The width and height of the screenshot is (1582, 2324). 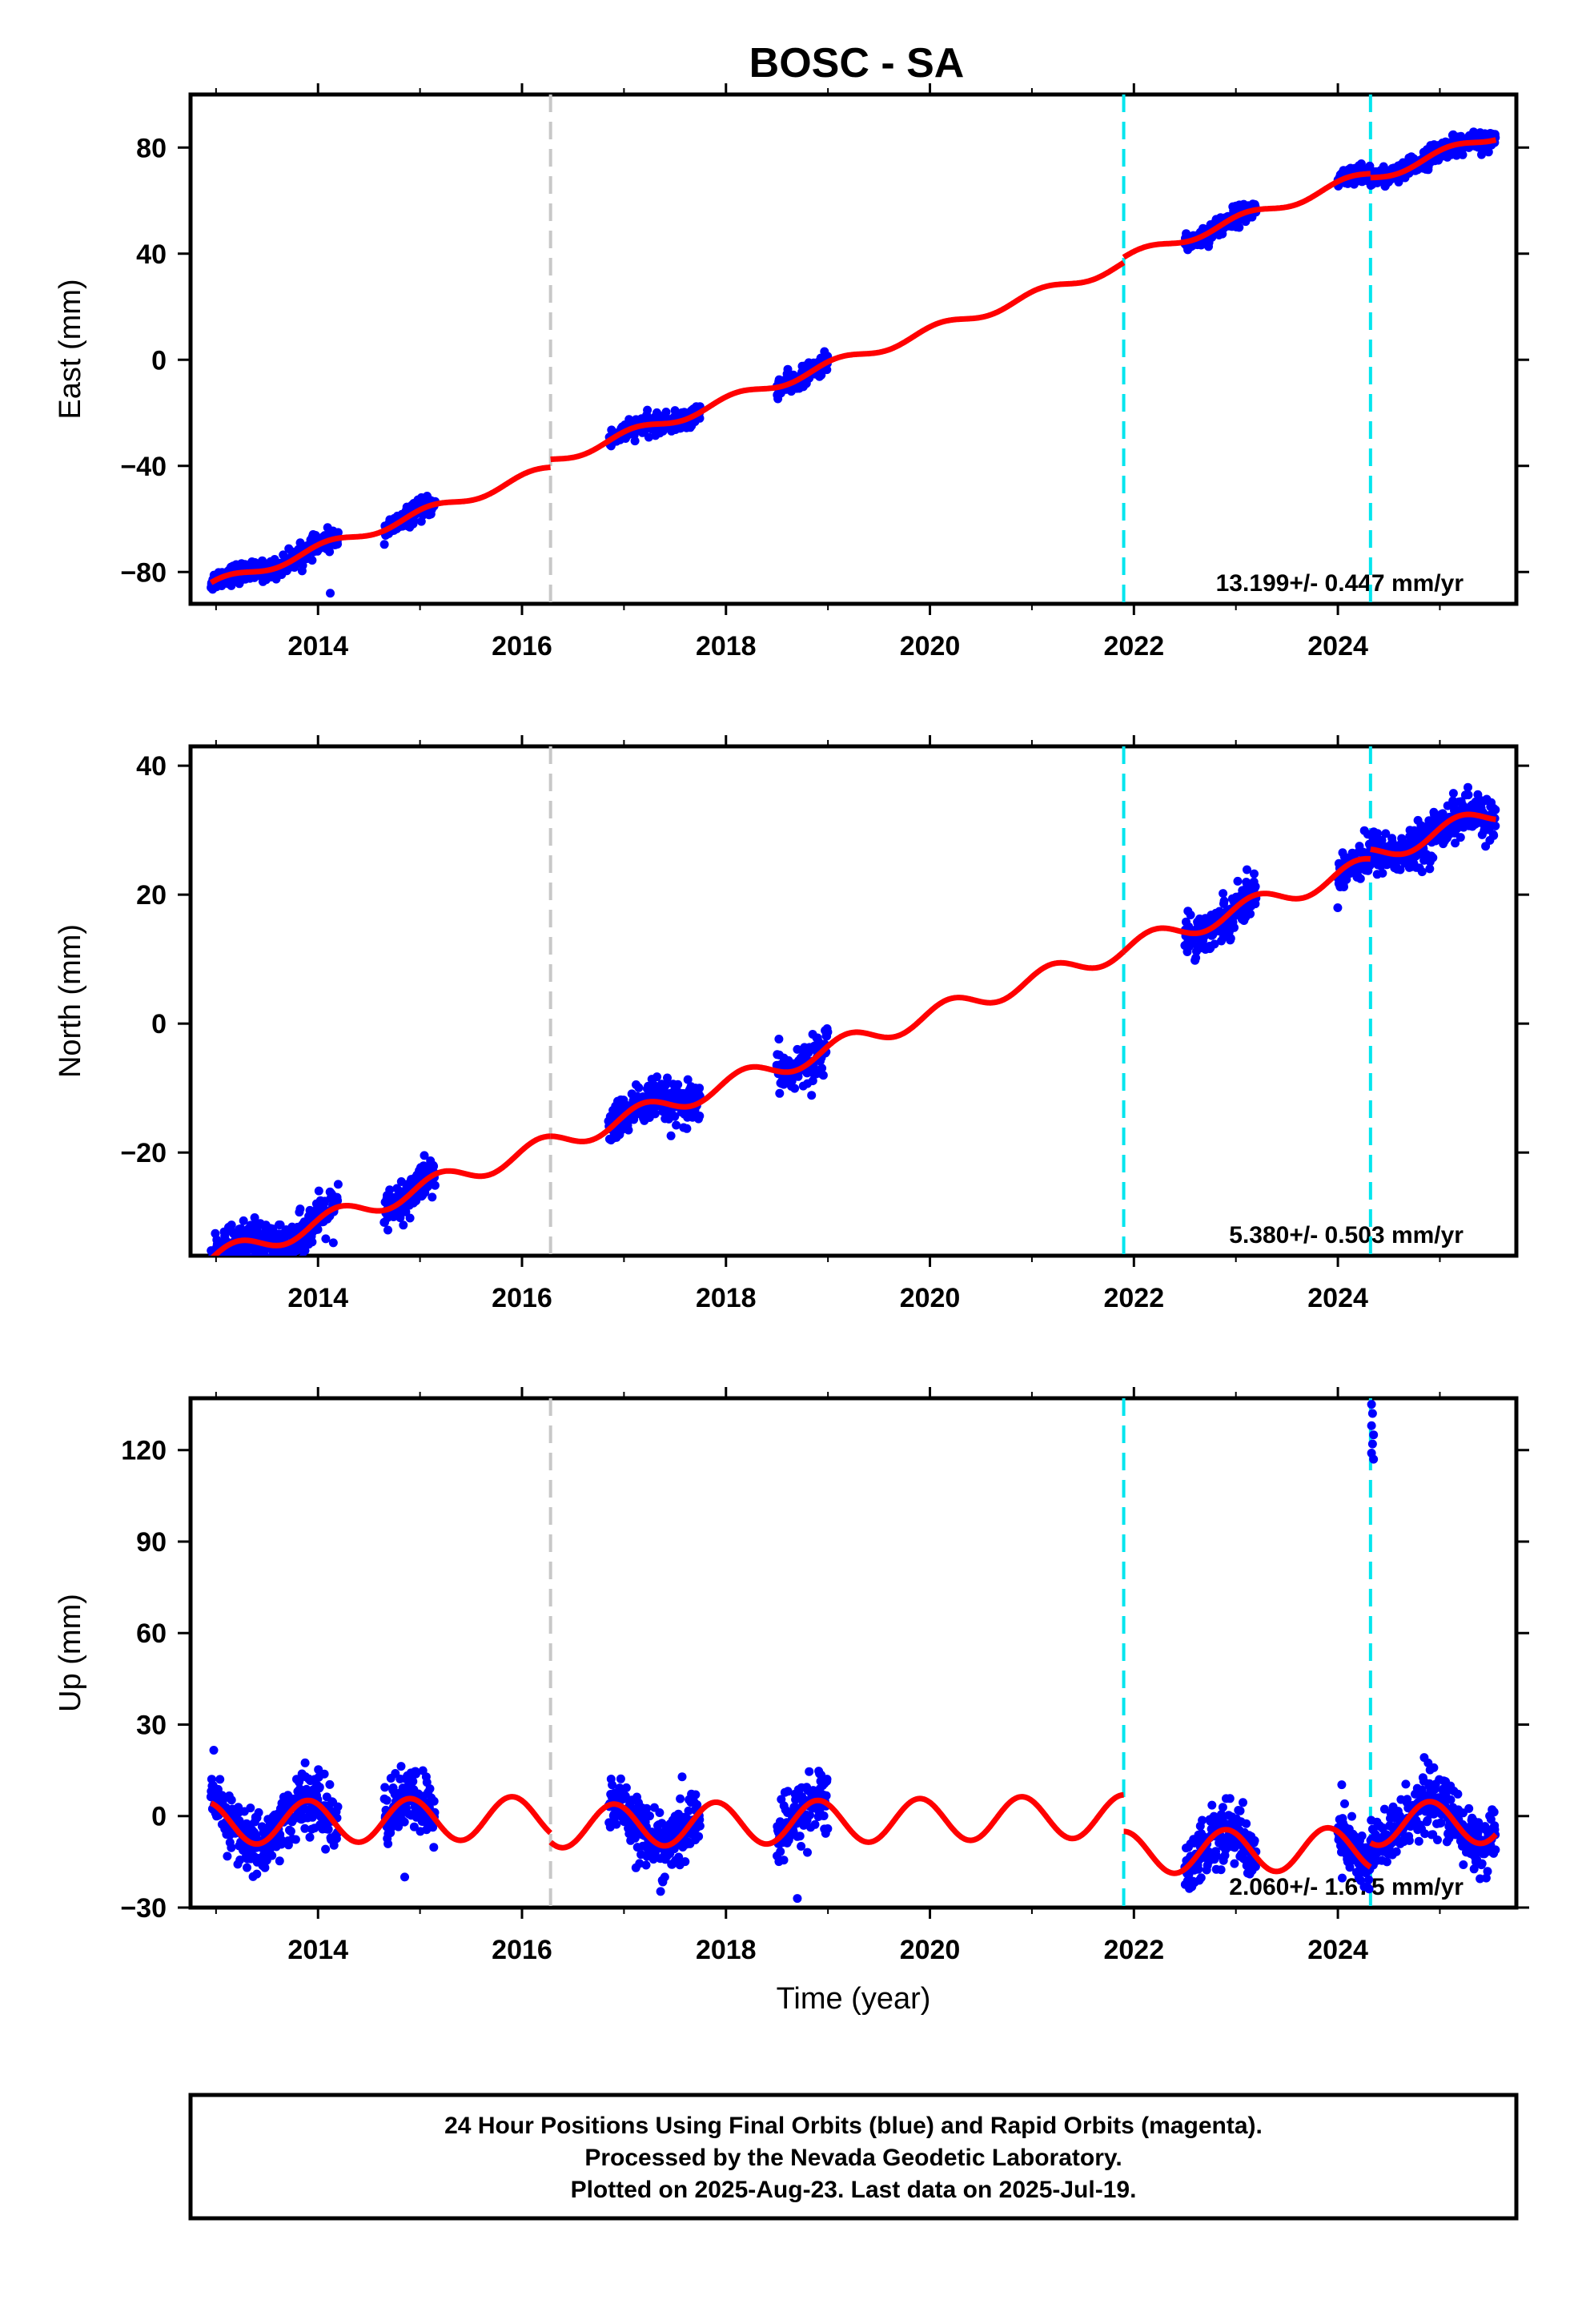 I want to click on y-tick-label: 120, so click(x=144, y=1451).